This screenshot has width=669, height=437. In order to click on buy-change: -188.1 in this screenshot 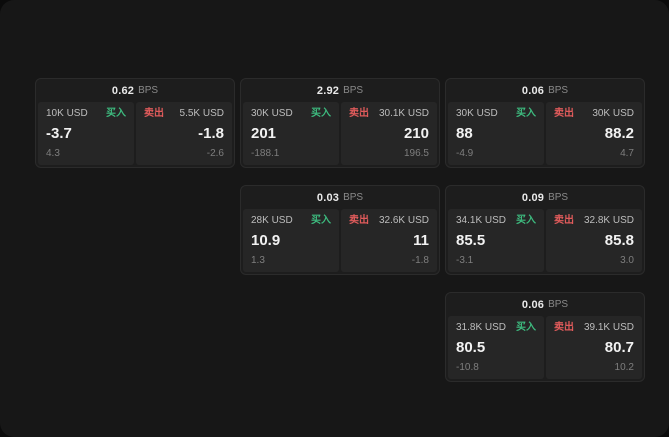, I will do `click(265, 153)`.